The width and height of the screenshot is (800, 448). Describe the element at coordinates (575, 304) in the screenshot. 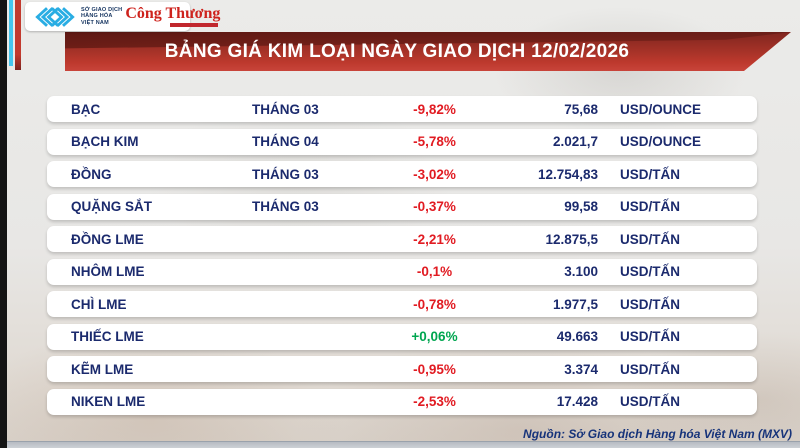

I see `price-value: 1.977,5` at that location.